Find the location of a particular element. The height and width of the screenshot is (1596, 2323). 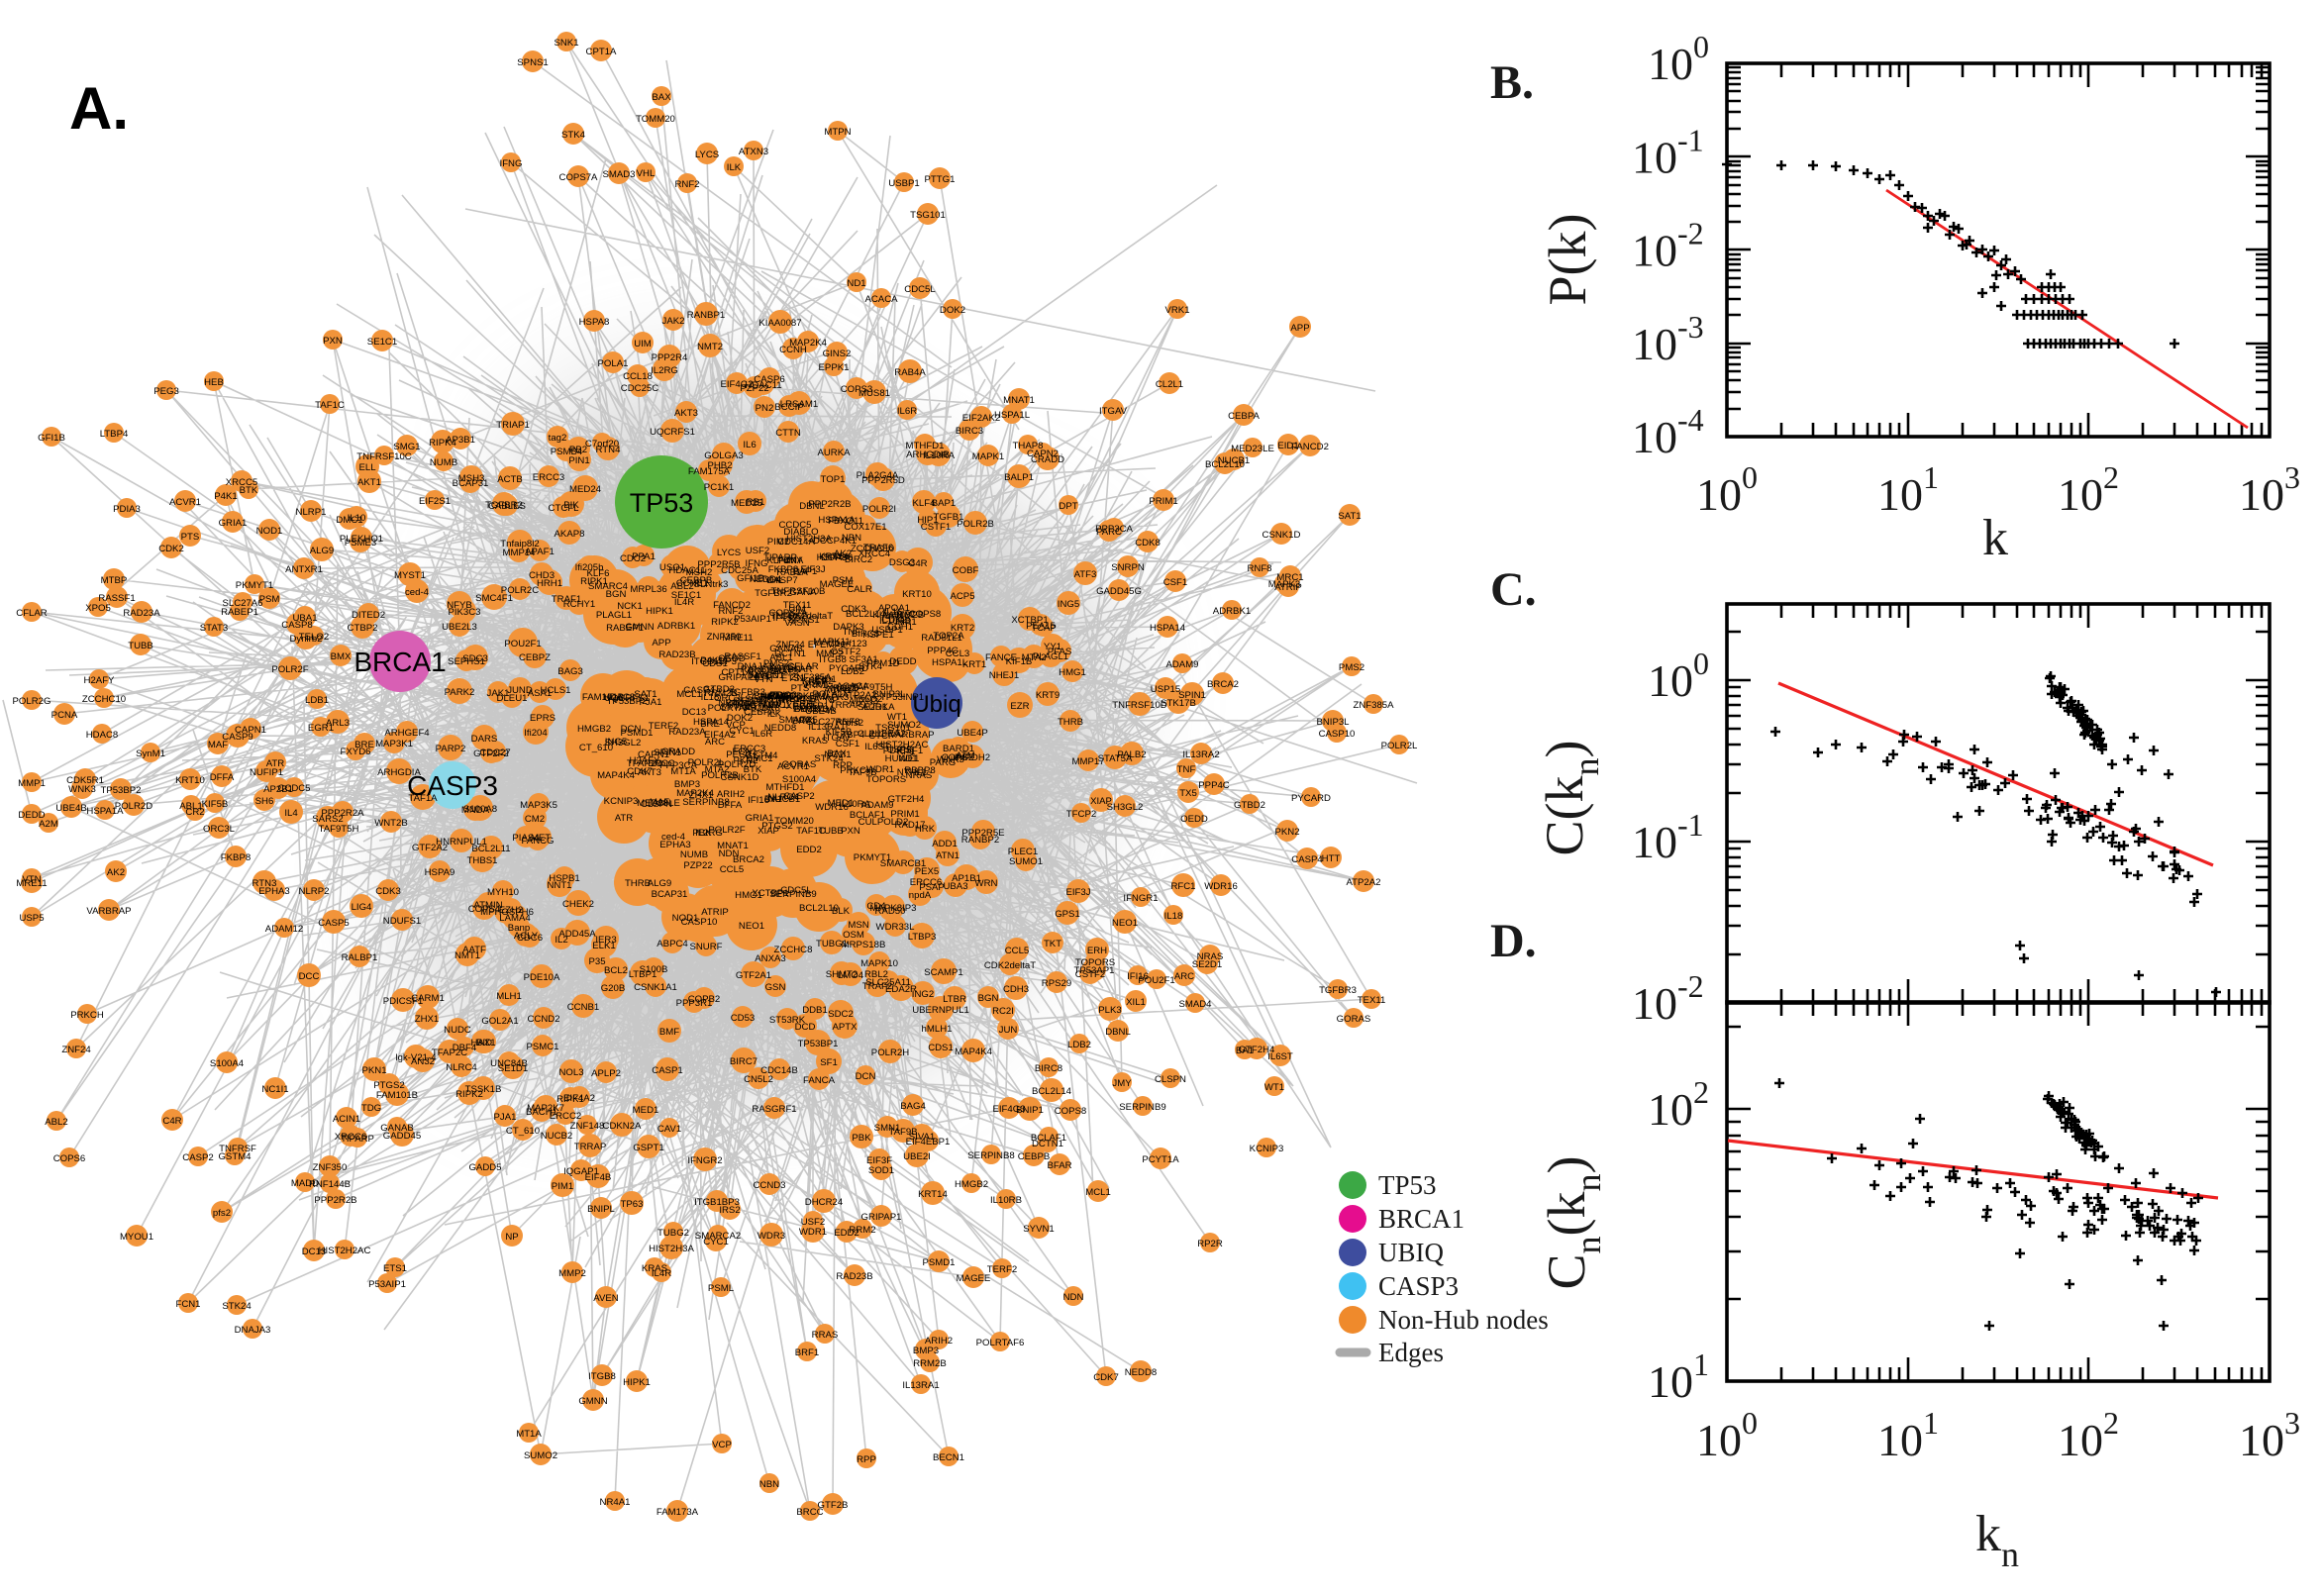

svg-text: CASP5 is located at coordinates (333, 923).